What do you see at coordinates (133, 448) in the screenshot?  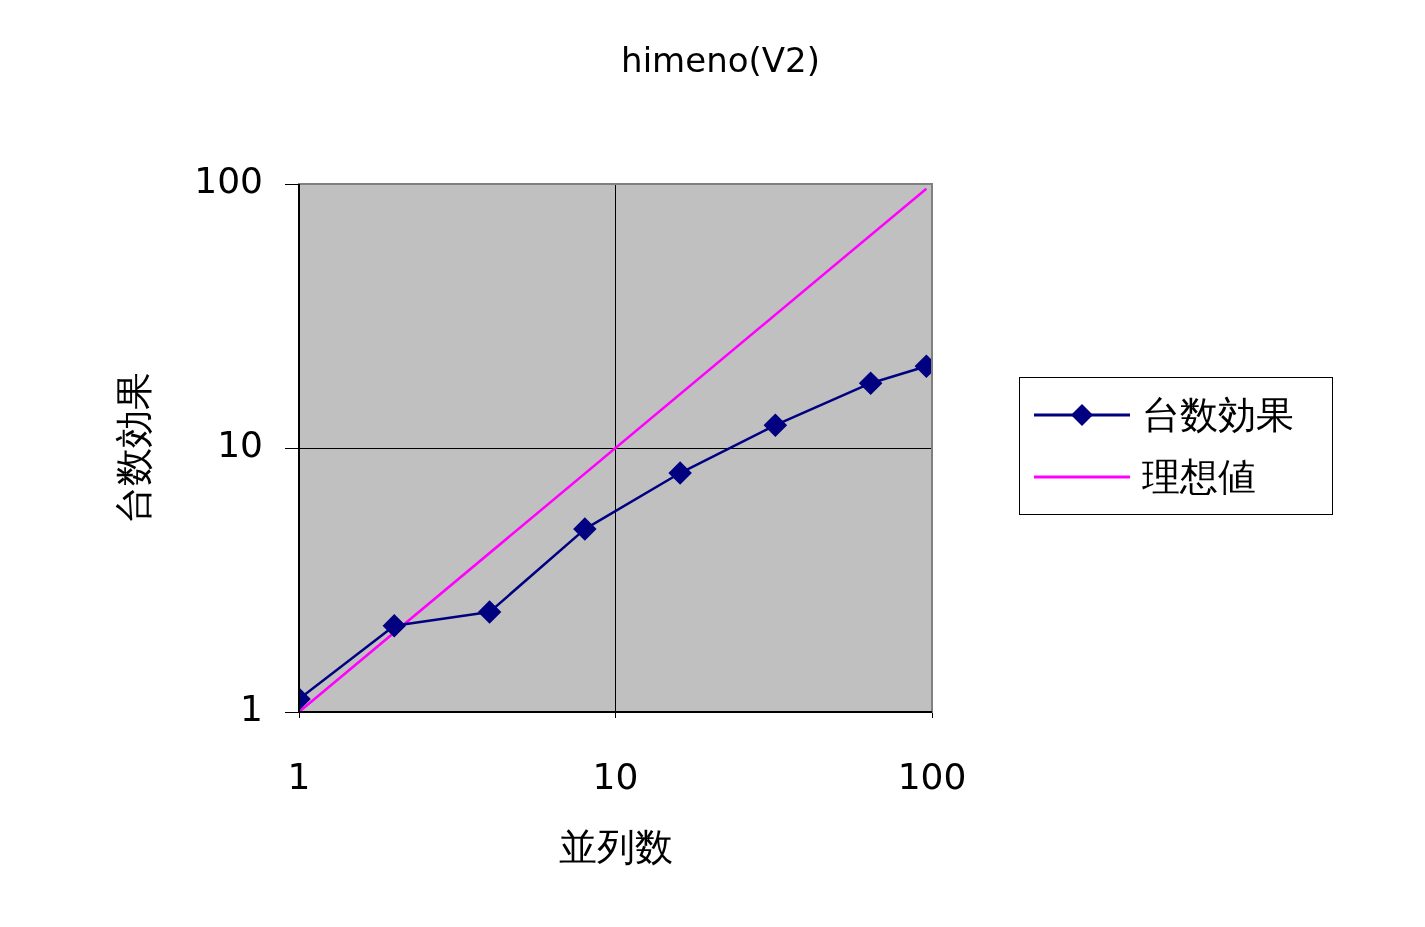 I see `y-axis-title: 台数効果` at bounding box center [133, 448].